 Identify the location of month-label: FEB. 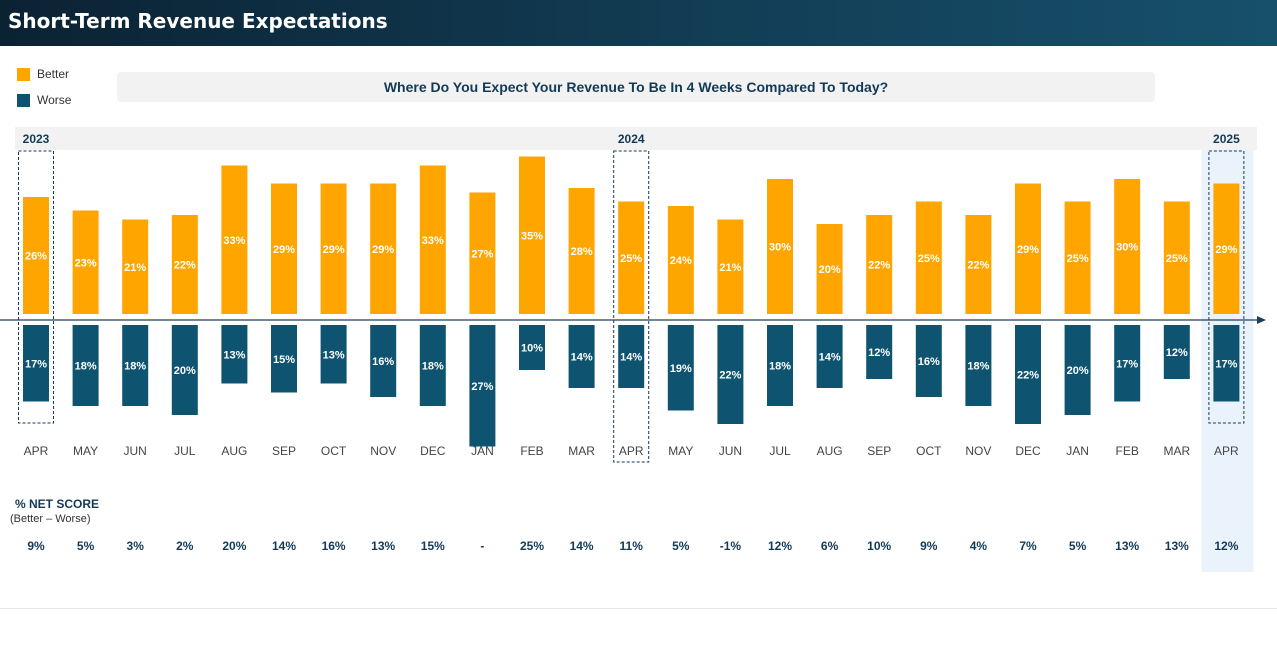
(531, 451).